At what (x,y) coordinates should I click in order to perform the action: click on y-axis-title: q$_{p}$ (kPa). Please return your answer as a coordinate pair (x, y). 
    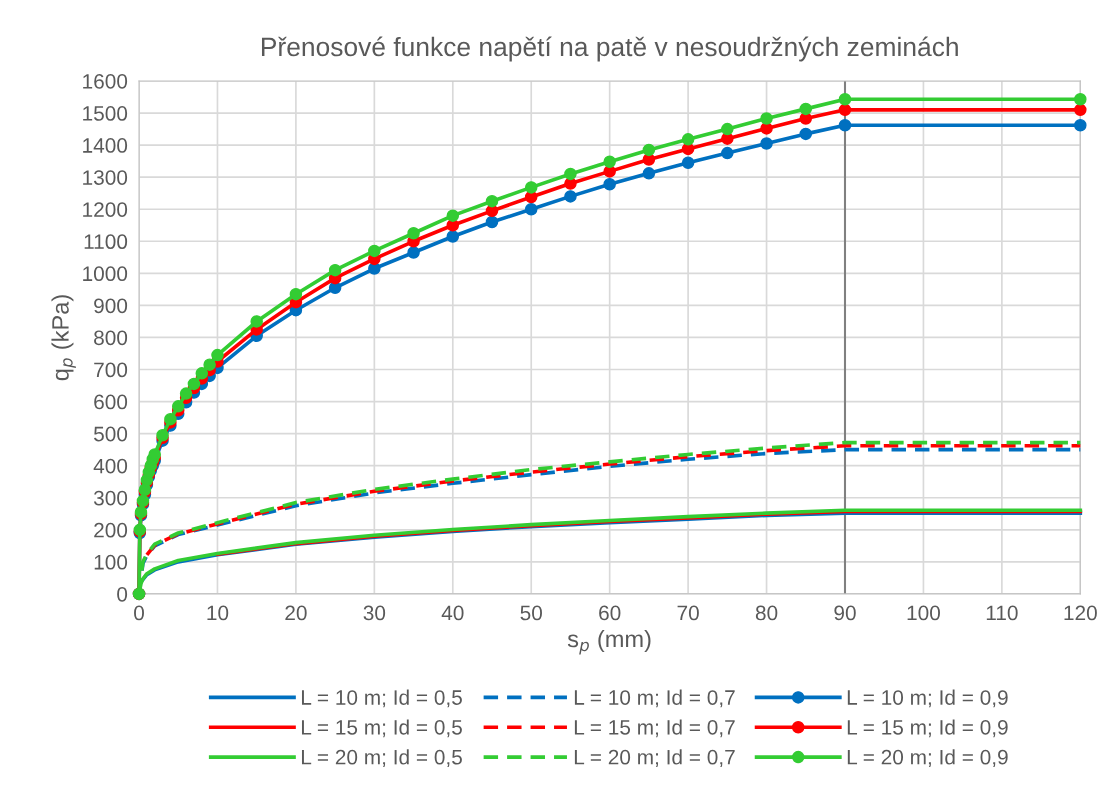
    Looking at the image, I should click on (63, 338).